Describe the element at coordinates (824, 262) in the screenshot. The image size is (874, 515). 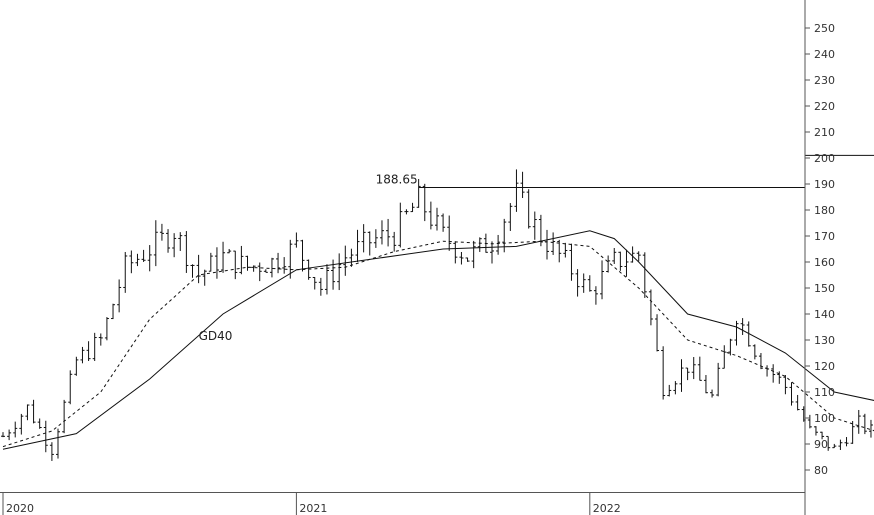
I see `y-tick-label: 160` at that location.